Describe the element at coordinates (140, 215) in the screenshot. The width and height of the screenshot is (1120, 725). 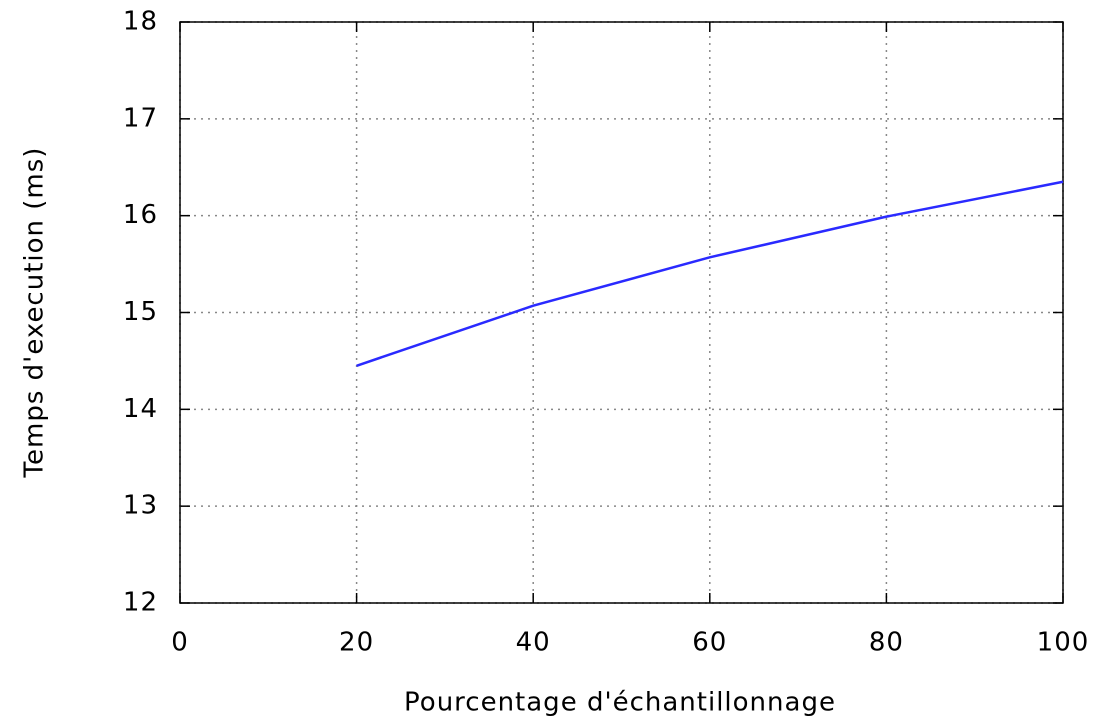
I see `y-tick-label: 16` at that location.